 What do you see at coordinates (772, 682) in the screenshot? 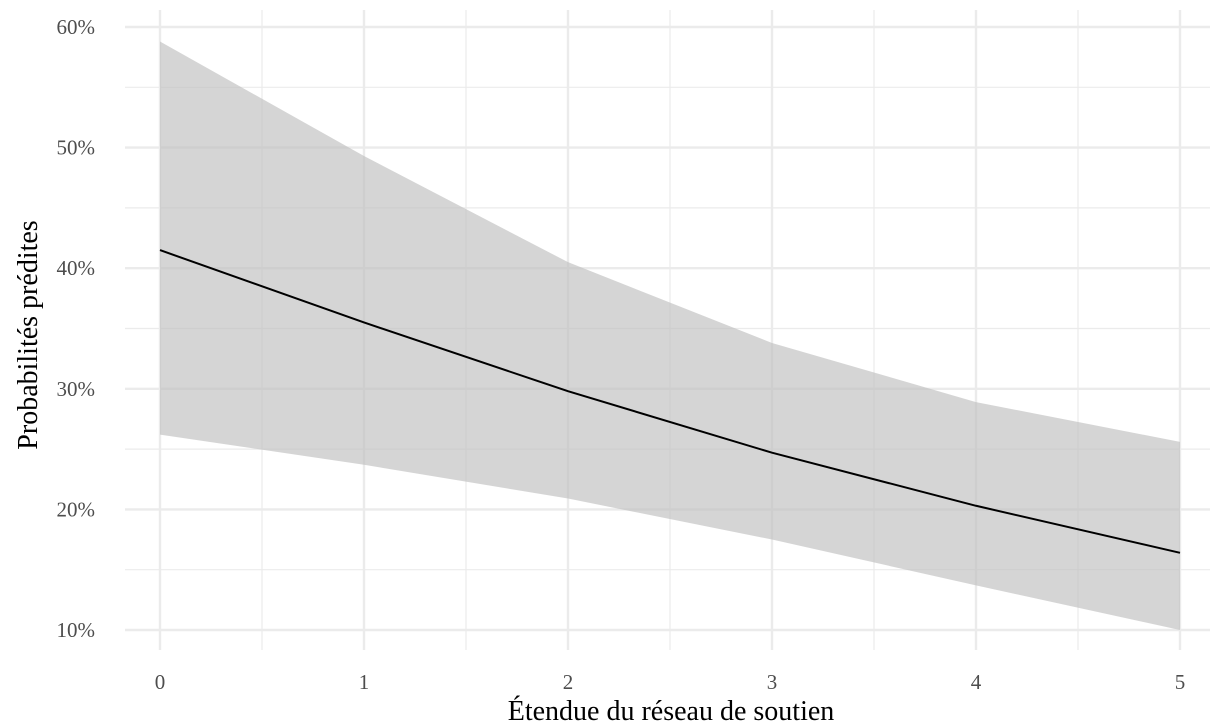
I see `x-tick-label: 3` at bounding box center [772, 682].